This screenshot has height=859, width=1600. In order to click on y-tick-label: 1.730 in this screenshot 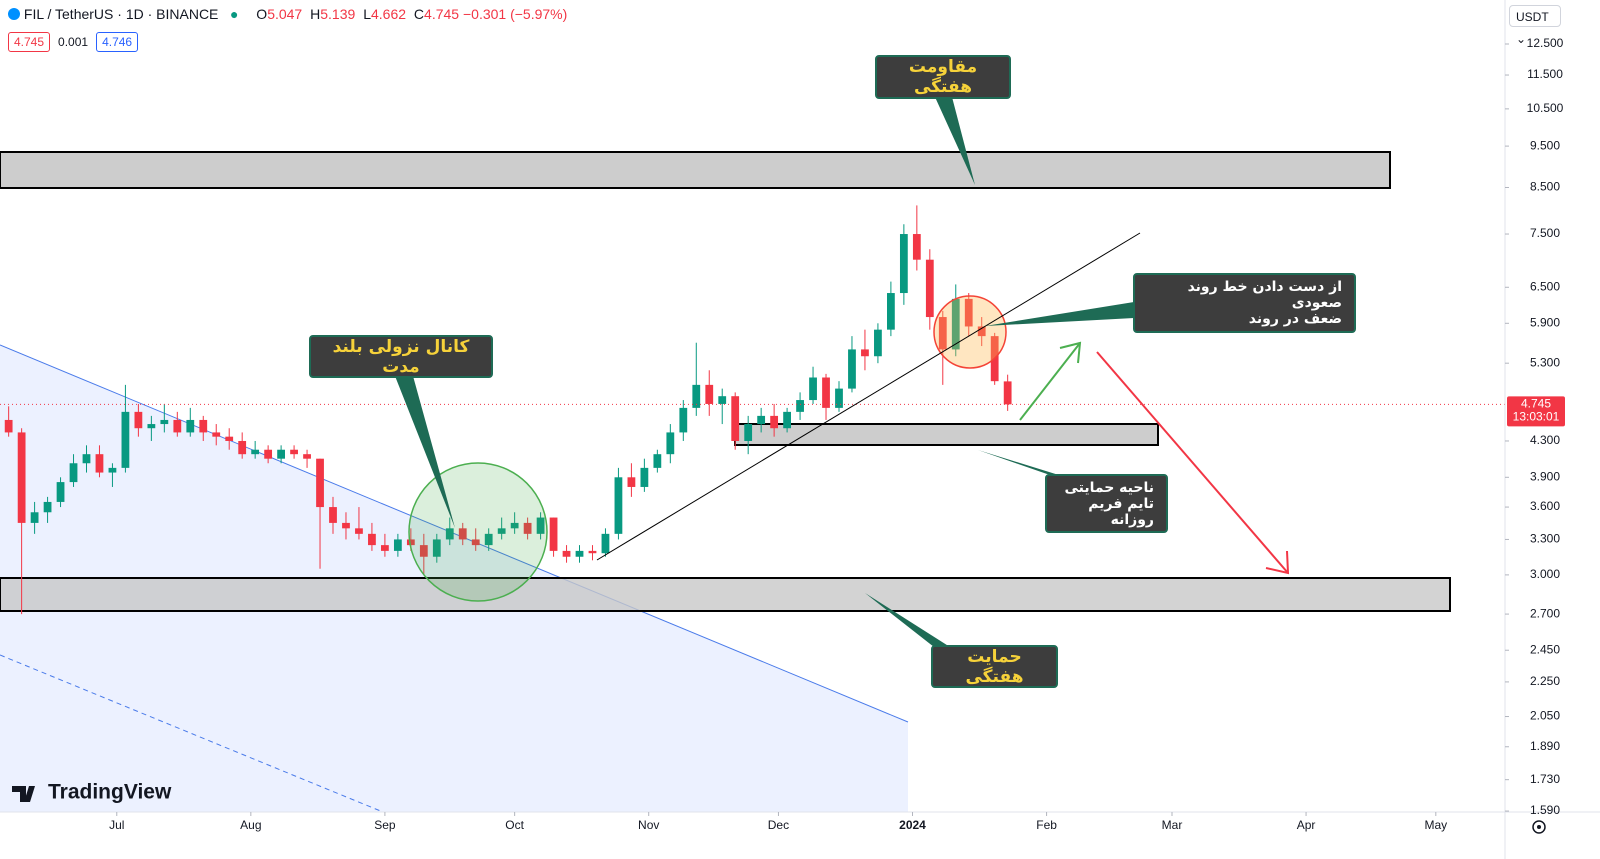, I will do `click(1545, 779)`.